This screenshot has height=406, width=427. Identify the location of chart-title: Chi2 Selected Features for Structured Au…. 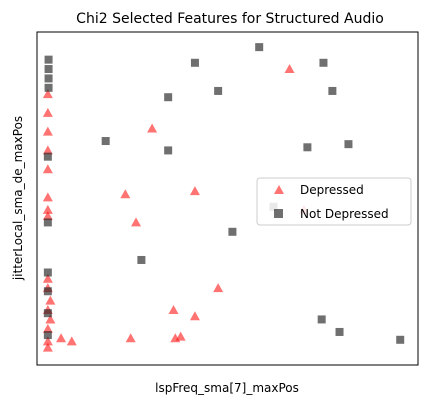
(230, 19).